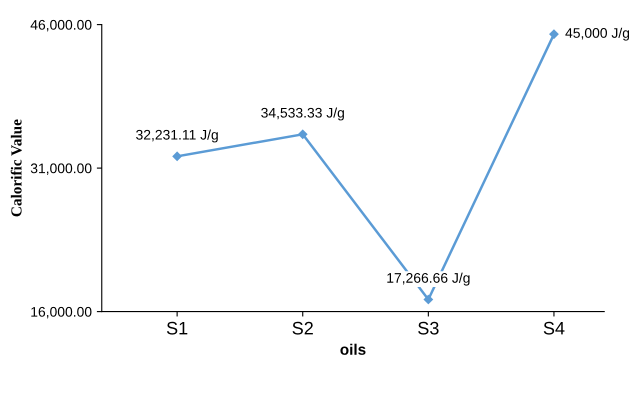  Describe the element at coordinates (597, 34) in the screenshot. I see `data-label: 45,000 J/g` at that location.